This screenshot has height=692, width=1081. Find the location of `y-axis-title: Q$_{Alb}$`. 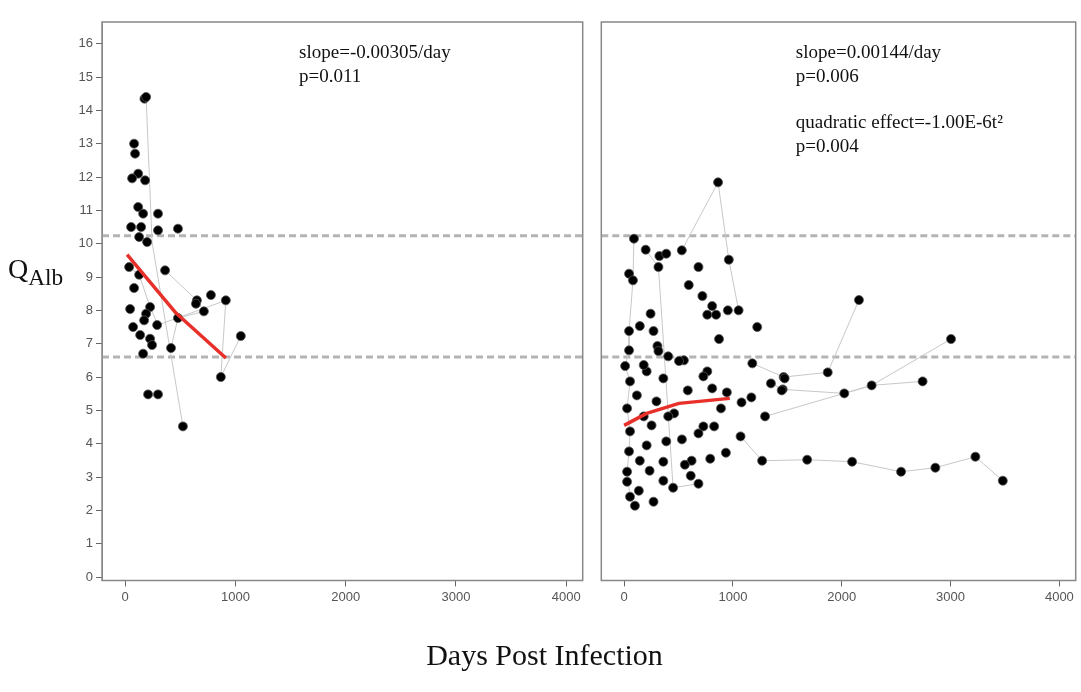

y-axis-title: Q$_{Alb}$ is located at coordinates (36, 272).